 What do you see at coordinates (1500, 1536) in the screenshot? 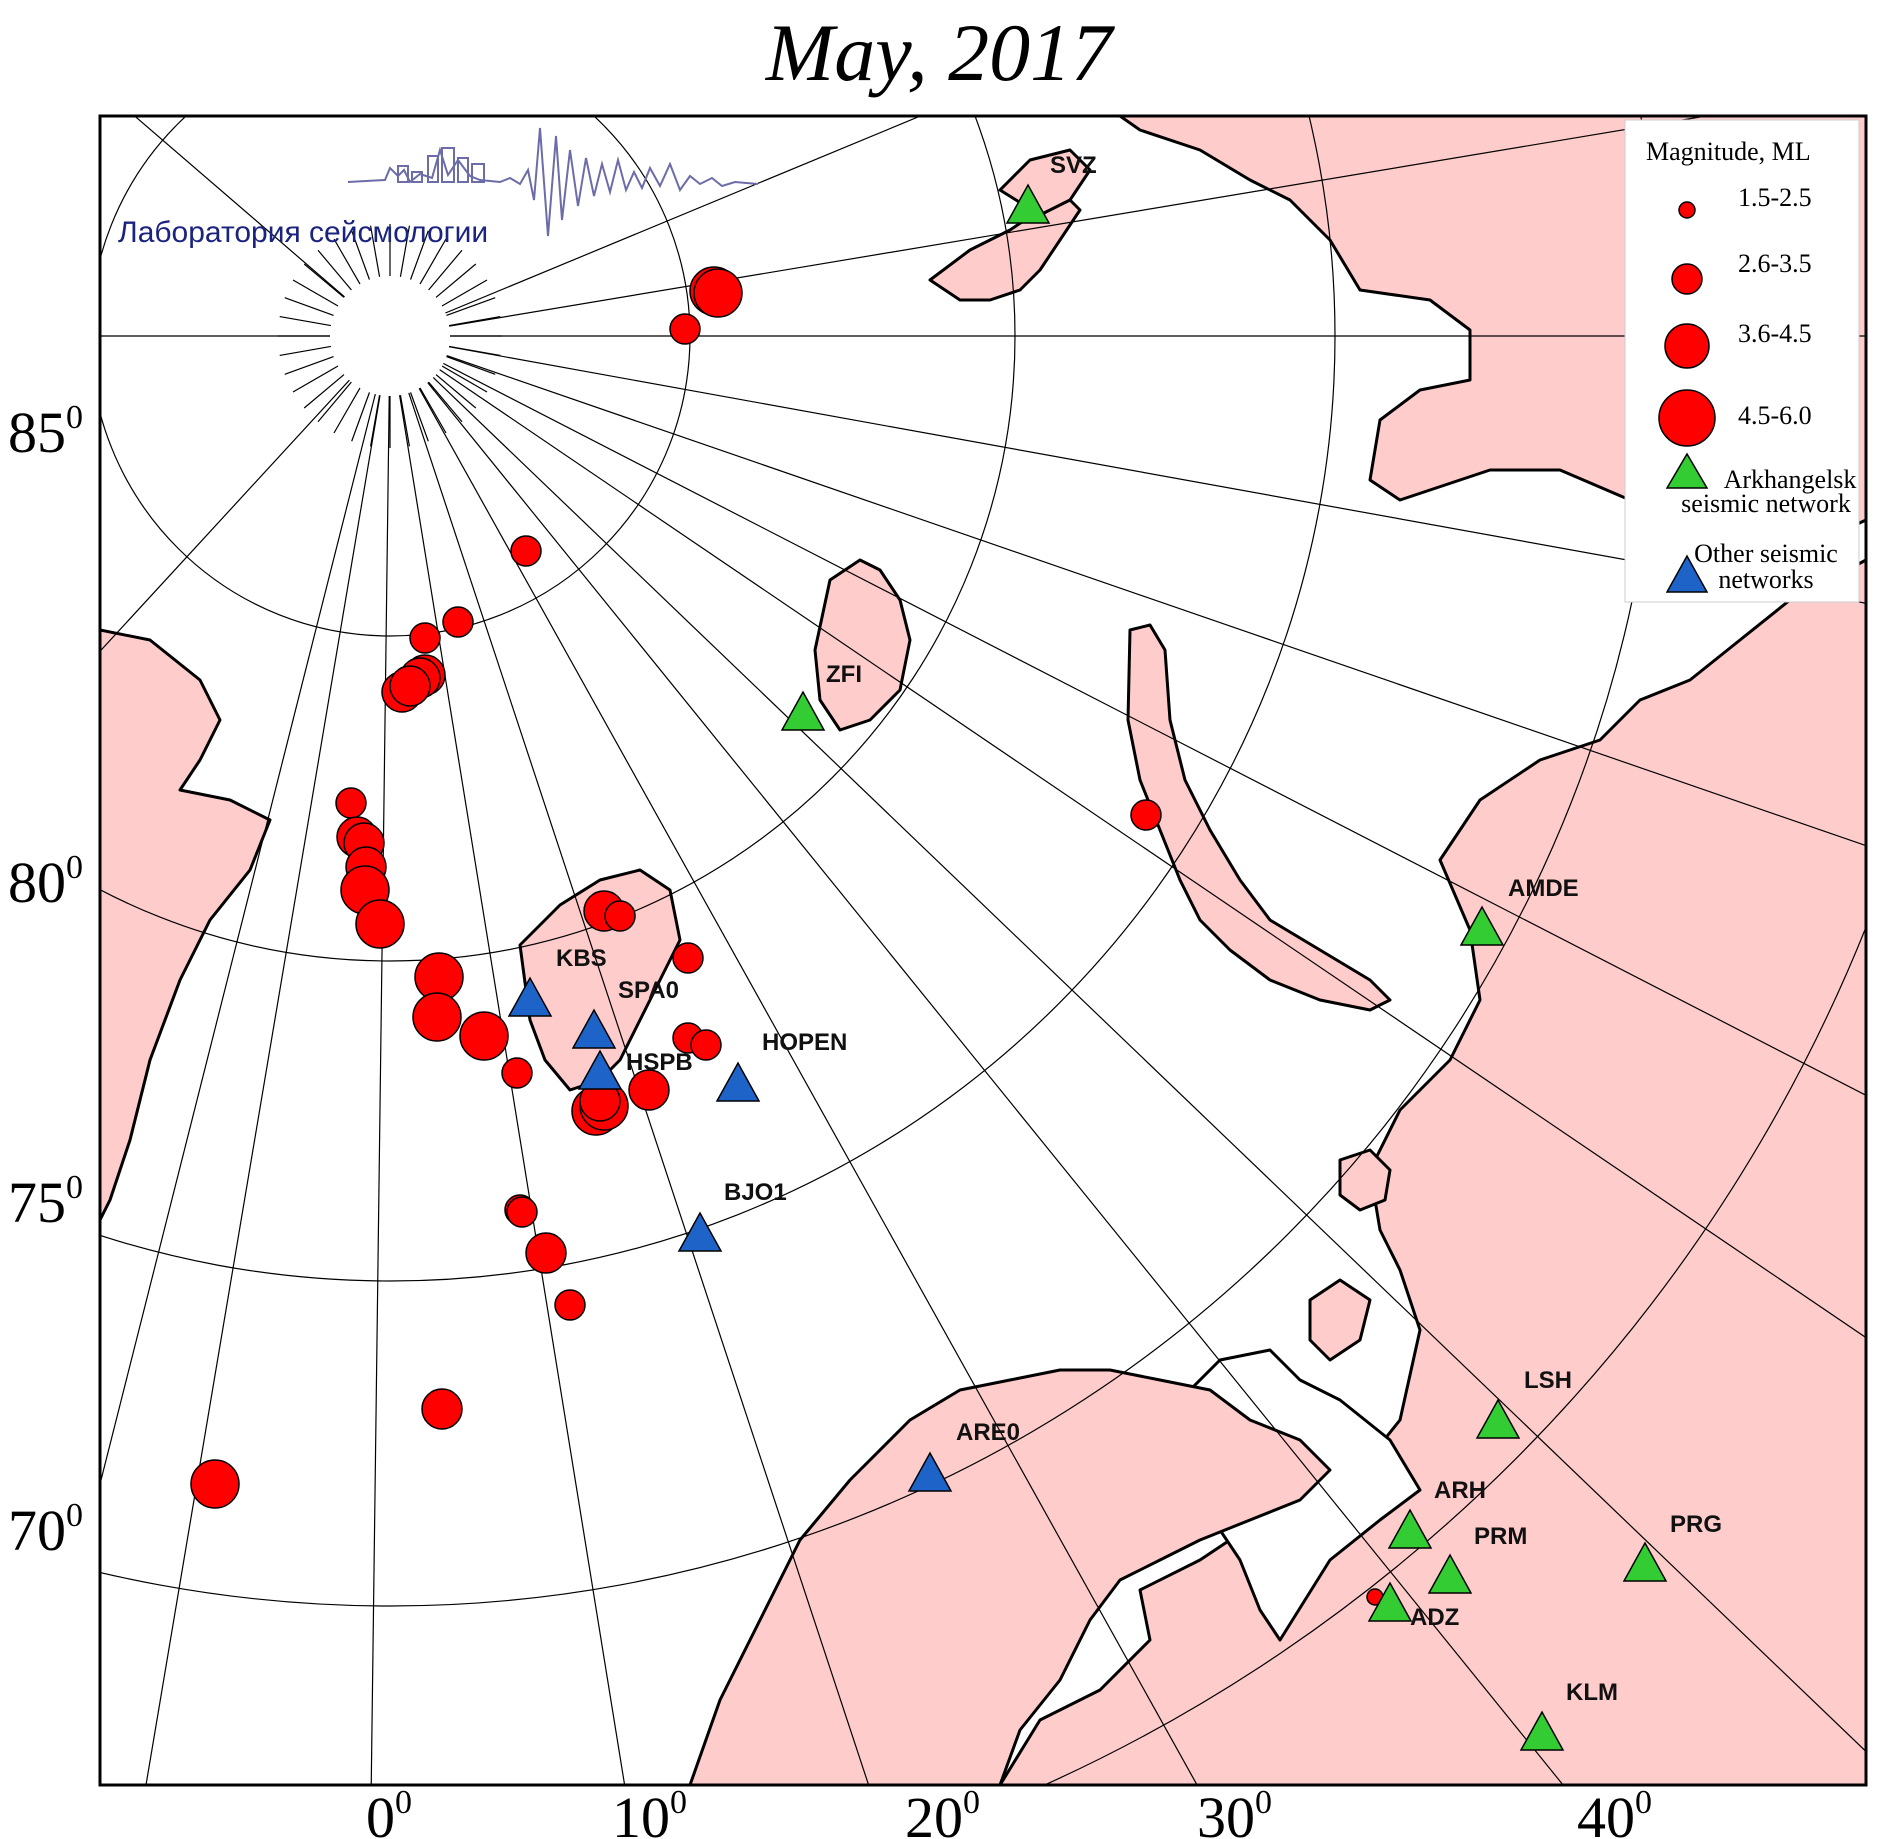
I see `station-label-prm: PRM` at bounding box center [1500, 1536].